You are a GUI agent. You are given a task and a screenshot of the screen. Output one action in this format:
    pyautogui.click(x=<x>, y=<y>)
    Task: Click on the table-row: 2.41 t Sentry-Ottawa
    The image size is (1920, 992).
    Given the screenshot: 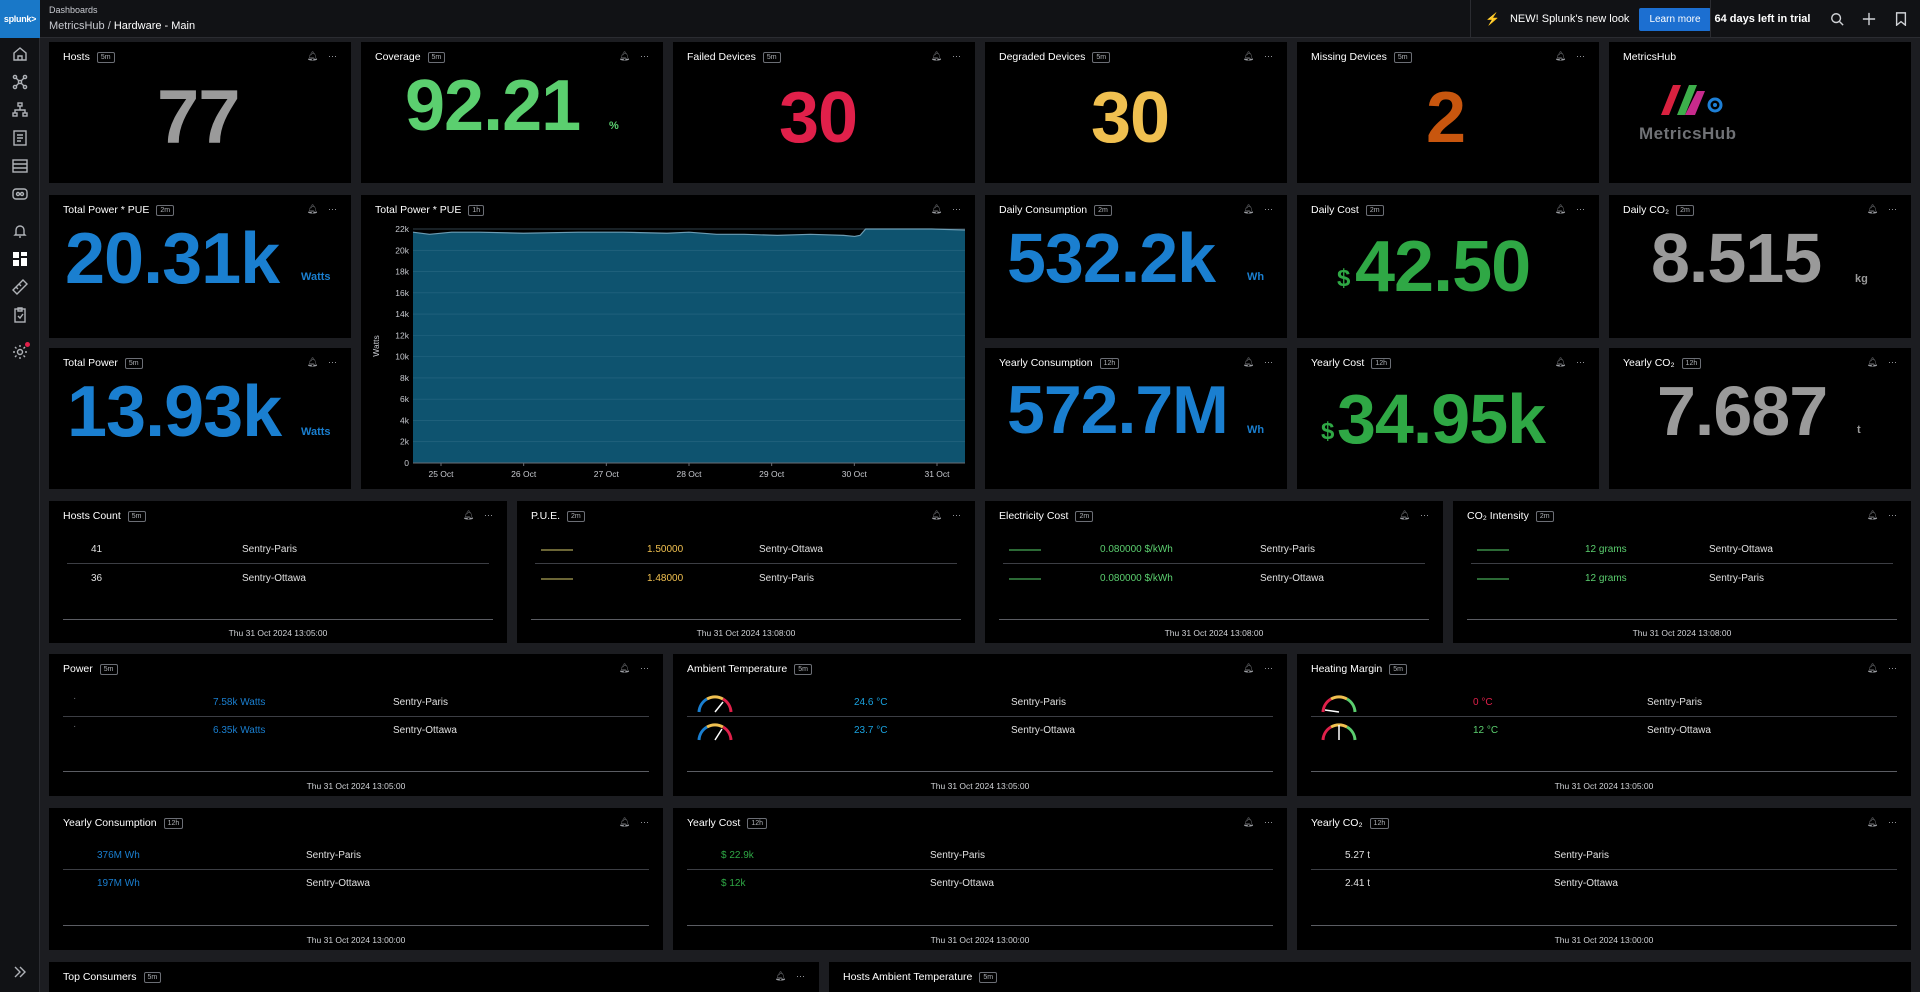 What is the action you would take?
    pyautogui.click(x=1604, y=884)
    